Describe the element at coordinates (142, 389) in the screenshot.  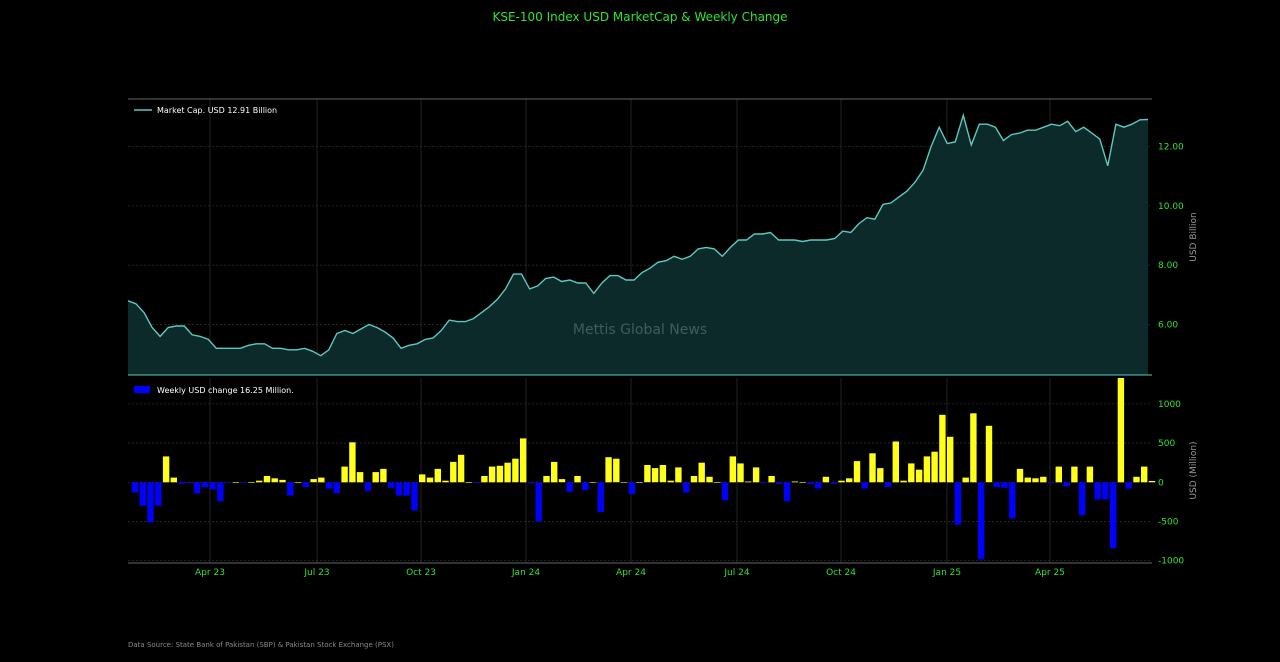
I see `legend-bar-swatch` at that location.